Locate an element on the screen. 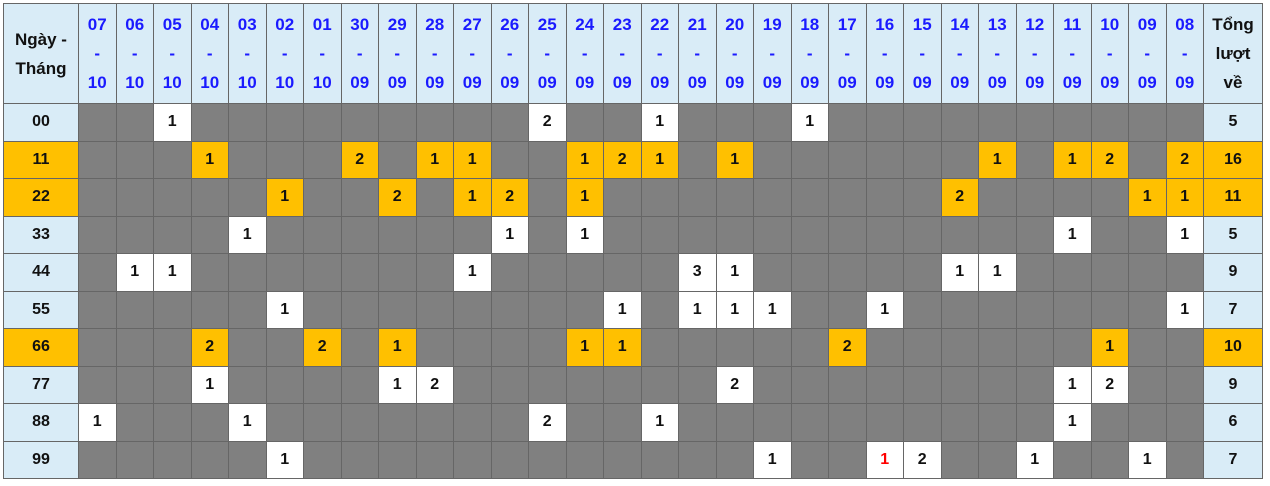  date-column-header: 21 - 09 is located at coordinates (697, 53).